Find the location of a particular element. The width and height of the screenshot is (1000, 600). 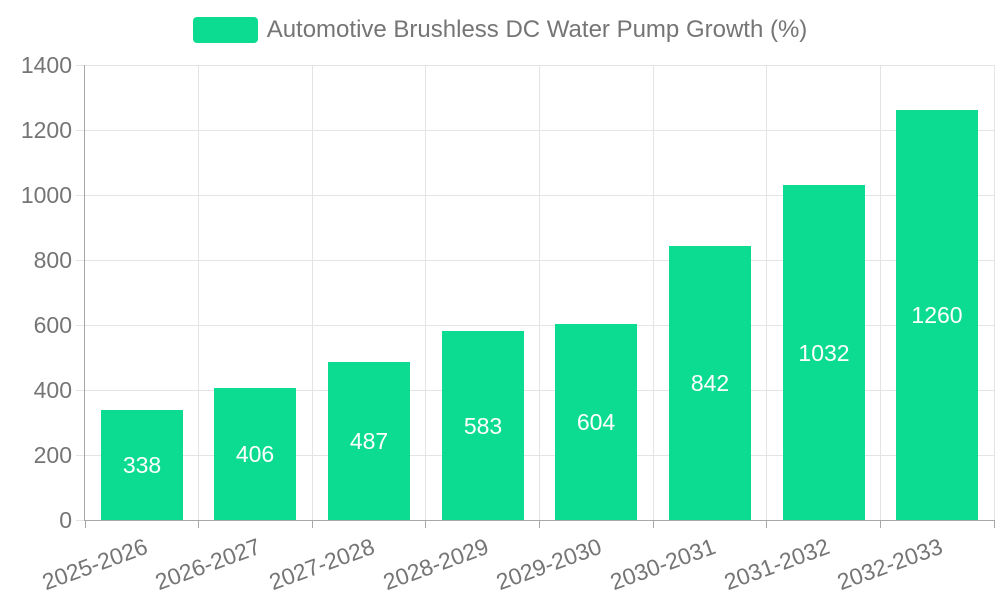

bar-value-label: 338 is located at coordinates (142, 465).